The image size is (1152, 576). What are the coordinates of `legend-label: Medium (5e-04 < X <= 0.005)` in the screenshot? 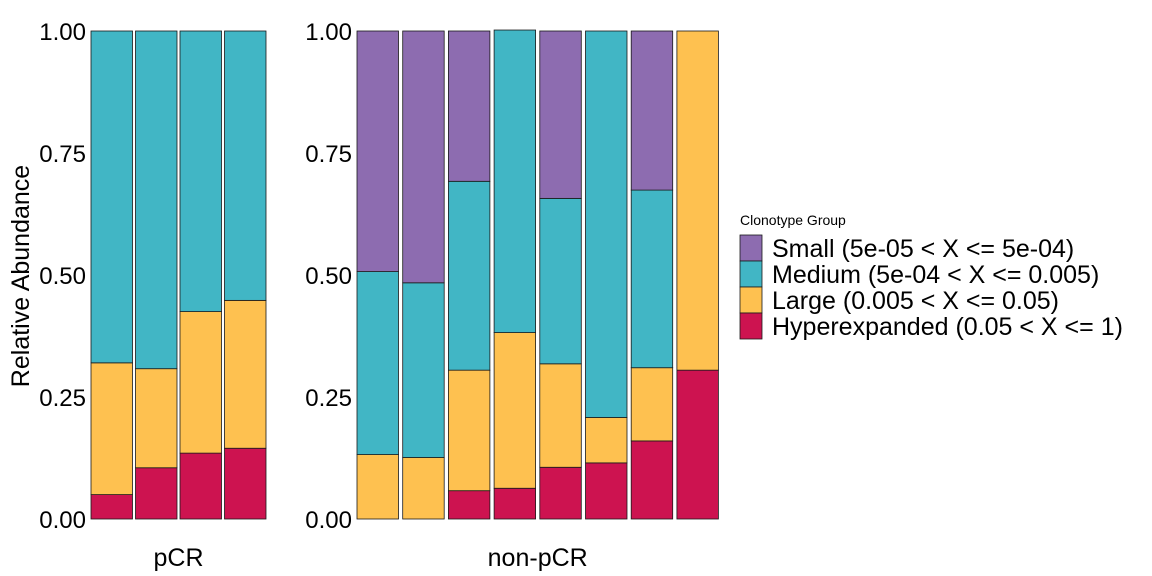 It's located at (935, 275).